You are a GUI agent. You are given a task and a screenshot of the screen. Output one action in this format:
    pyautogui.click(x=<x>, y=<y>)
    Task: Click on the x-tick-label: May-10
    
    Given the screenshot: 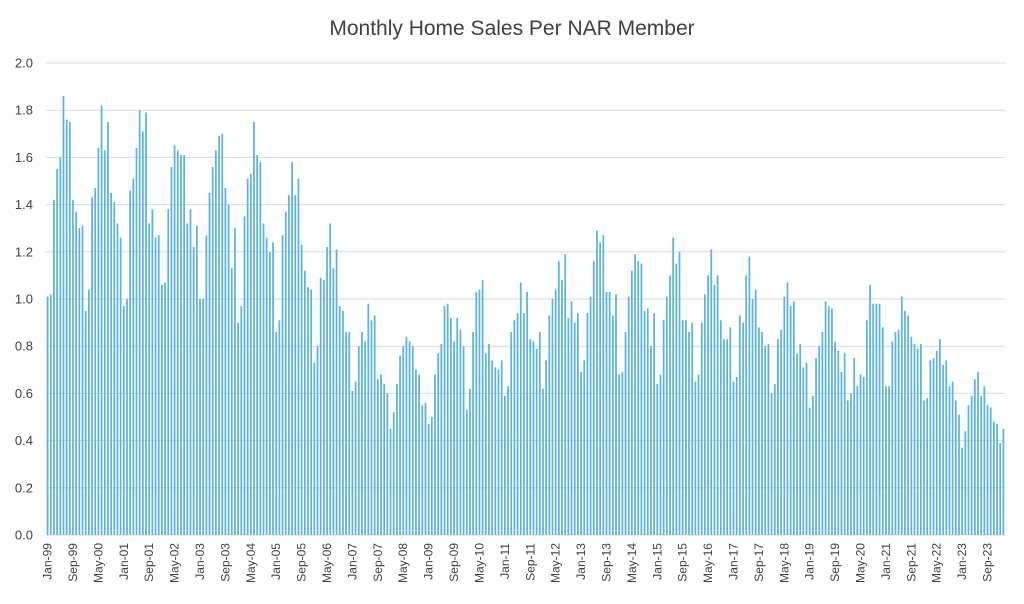 What is the action you would take?
    pyautogui.click(x=479, y=563)
    